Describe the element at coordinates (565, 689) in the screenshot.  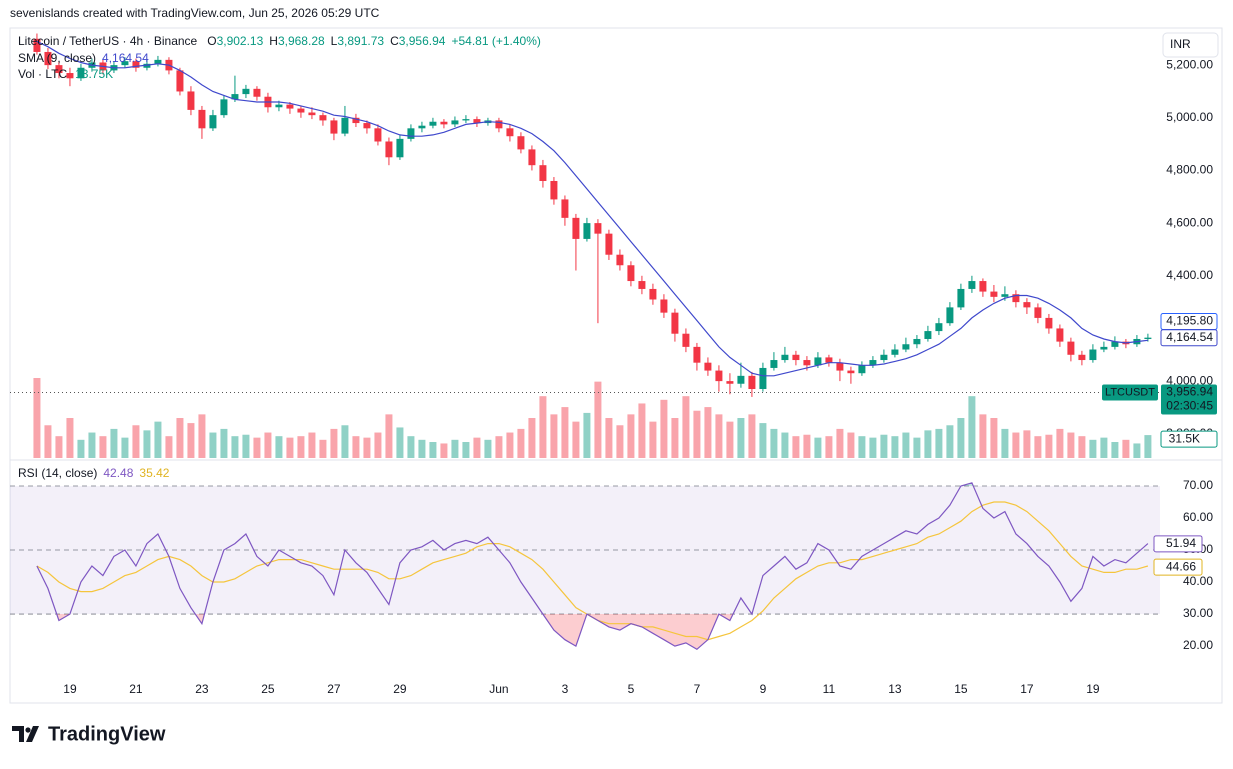
I see `x-tick-label: 3` at that location.